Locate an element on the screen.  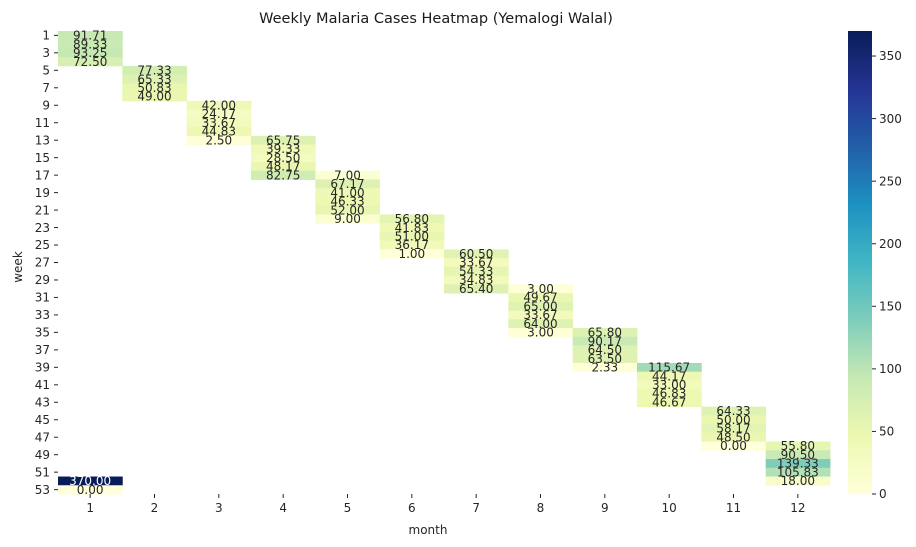
heatmap-cell-label: 65.40 is located at coordinates (476, 289).